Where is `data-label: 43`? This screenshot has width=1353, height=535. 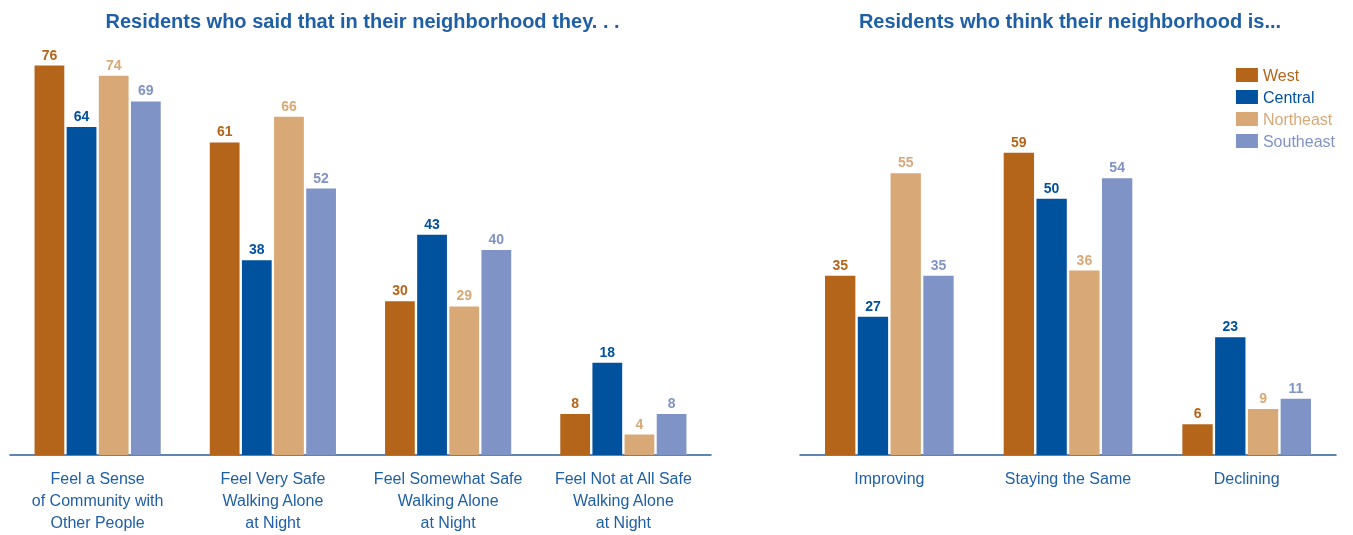 data-label: 43 is located at coordinates (432, 223).